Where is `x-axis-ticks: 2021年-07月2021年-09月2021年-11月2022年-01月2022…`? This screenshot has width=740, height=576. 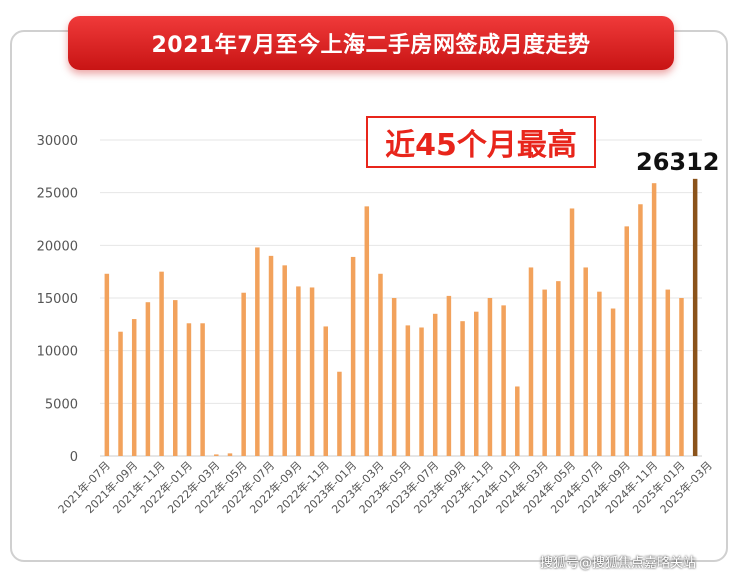 x-axis-ticks: 2021年-07月2021年-09月2021年-11月2022年-01月2022… is located at coordinates (385, 487).